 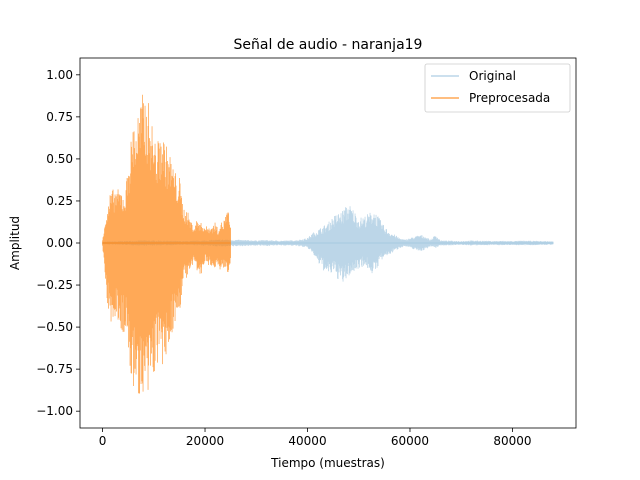 What do you see at coordinates (492, 76) in the screenshot?
I see `legend-label-original: Original` at bounding box center [492, 76].